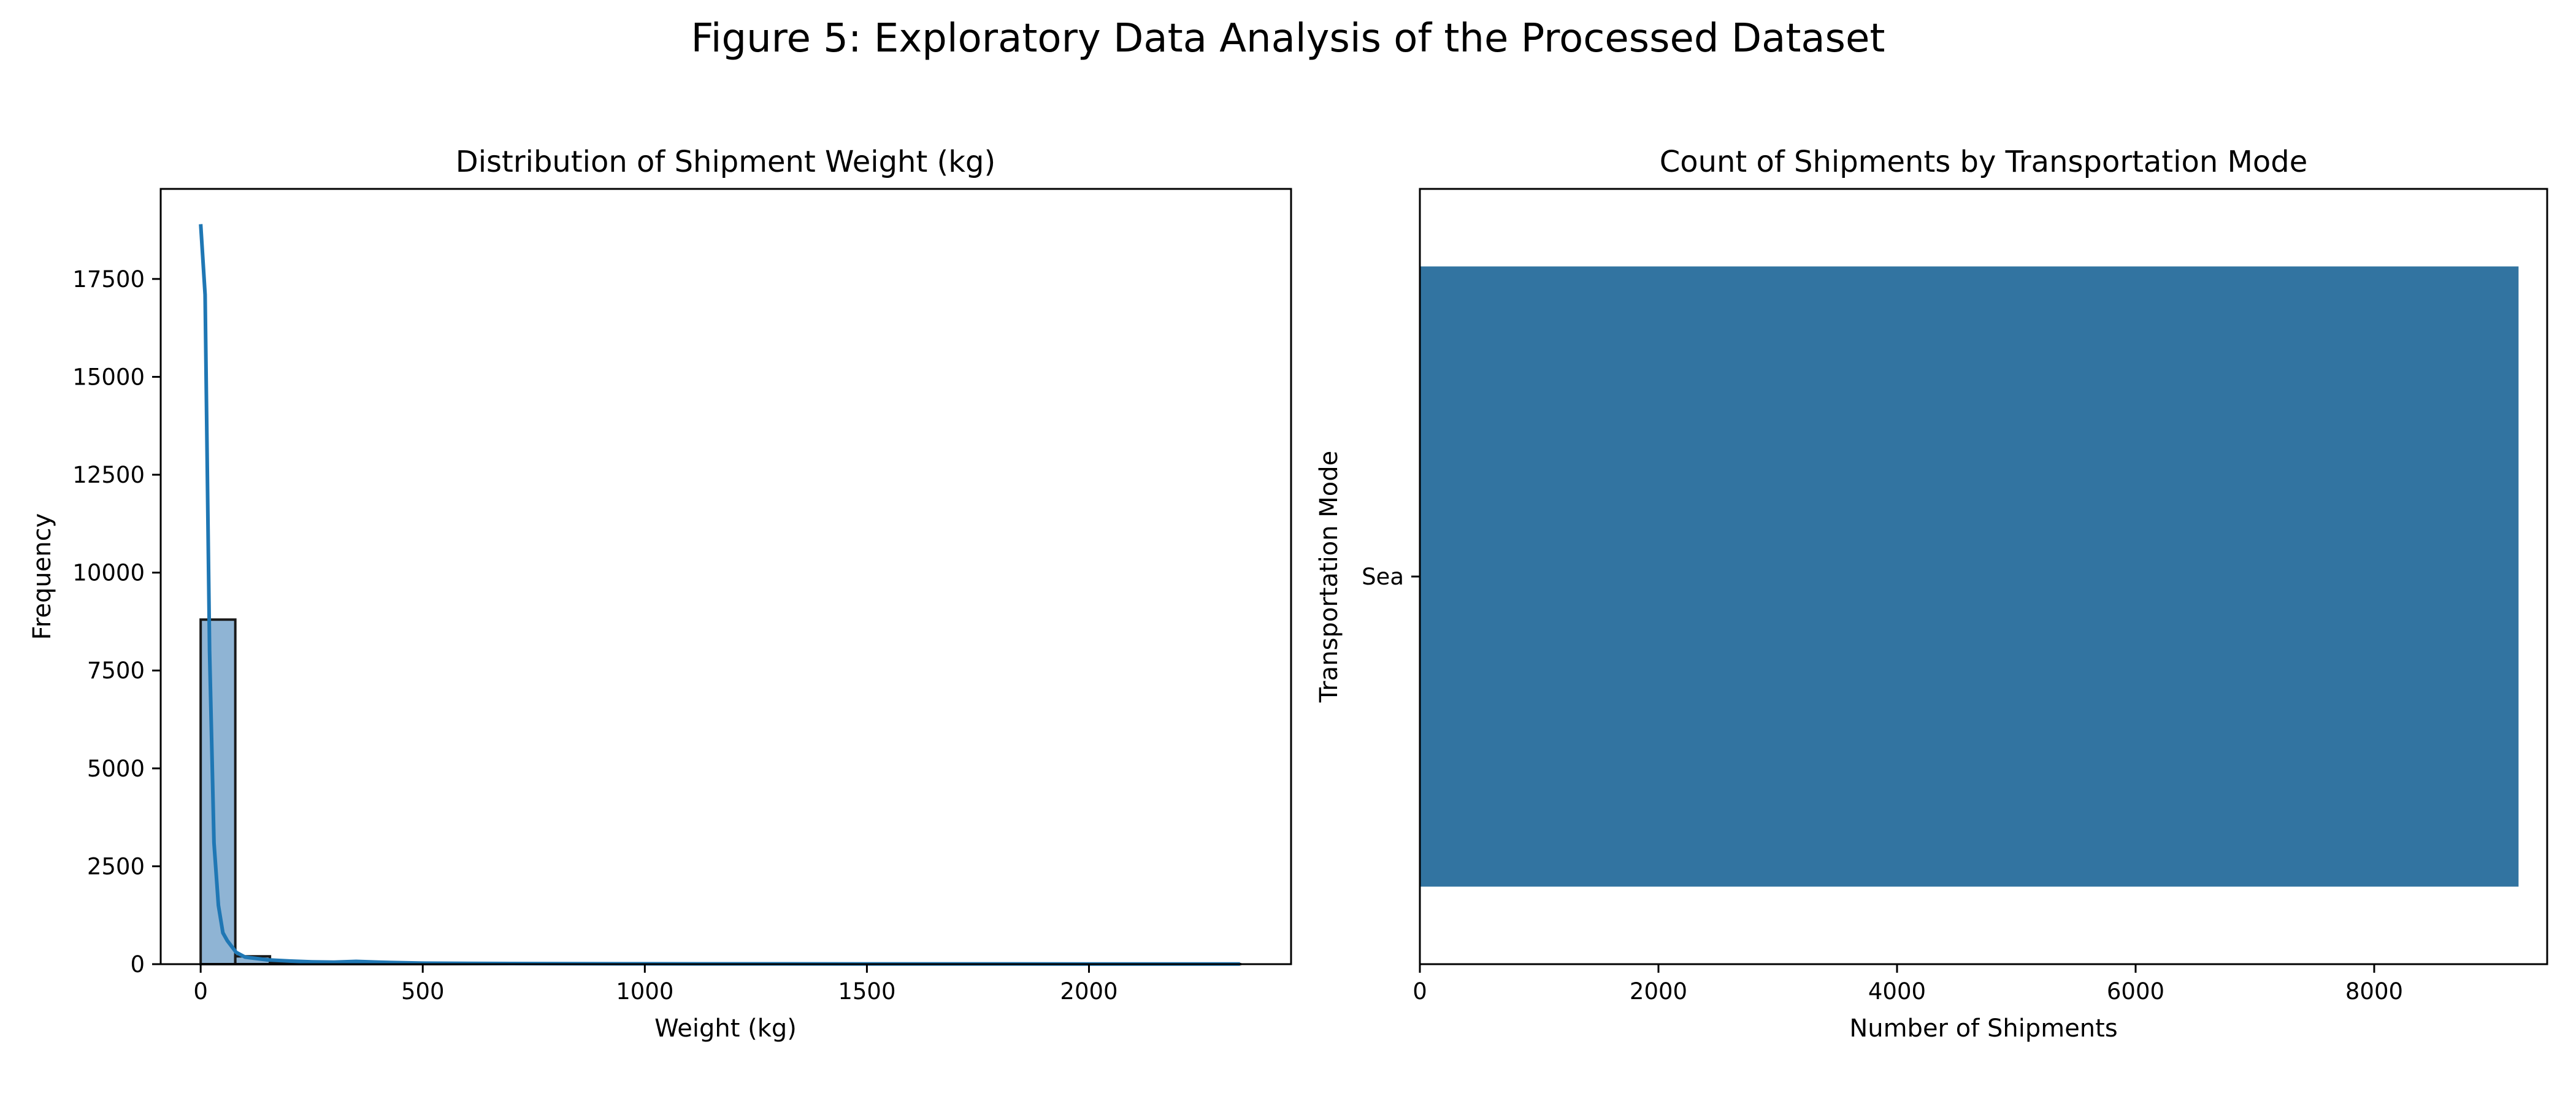 The width and height of the screenshot is (2576, 1104). Describe the element at coordinates (108, 573) in the screenshot. I see `histogram-y-tick-label: 10000` at that location.